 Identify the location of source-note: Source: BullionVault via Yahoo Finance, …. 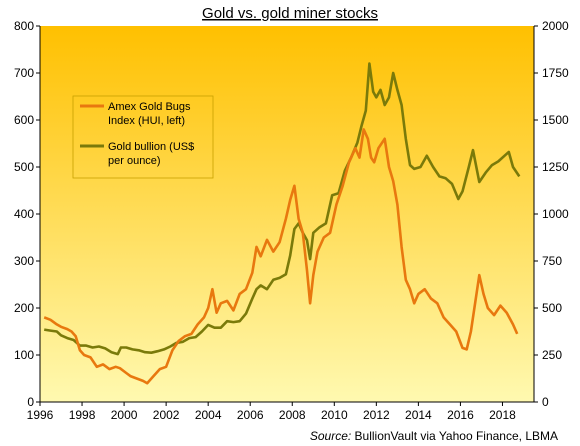
(434, 436).